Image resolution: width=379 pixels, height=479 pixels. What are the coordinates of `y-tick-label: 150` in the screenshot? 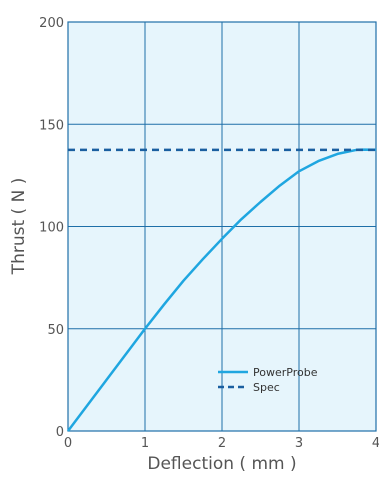 It's located at (51, 125).